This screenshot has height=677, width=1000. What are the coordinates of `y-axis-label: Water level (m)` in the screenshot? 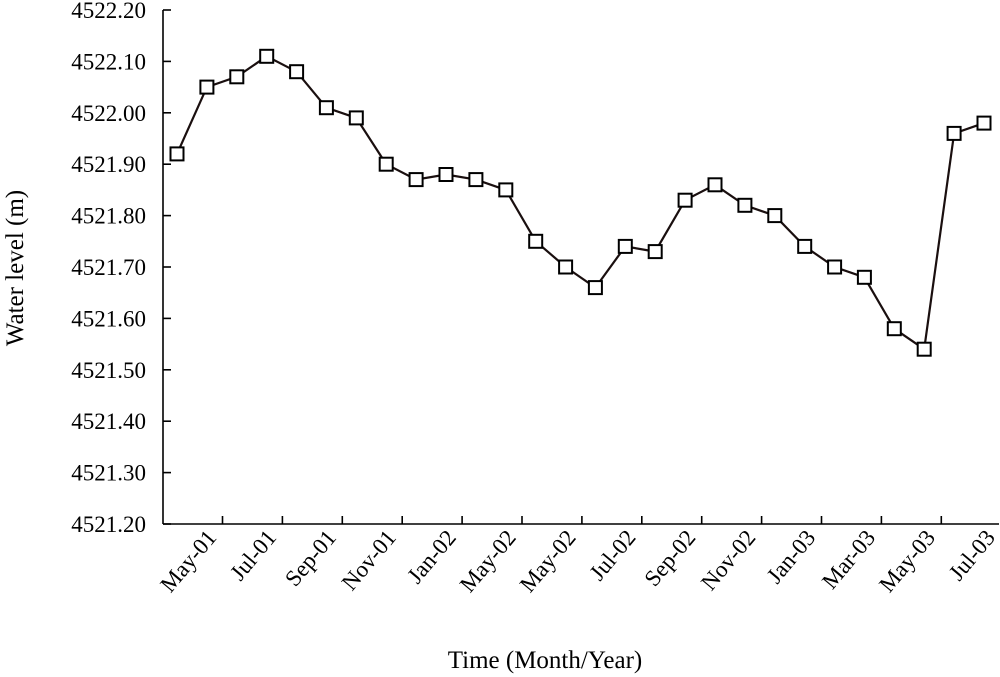 It's located at (15, 268).